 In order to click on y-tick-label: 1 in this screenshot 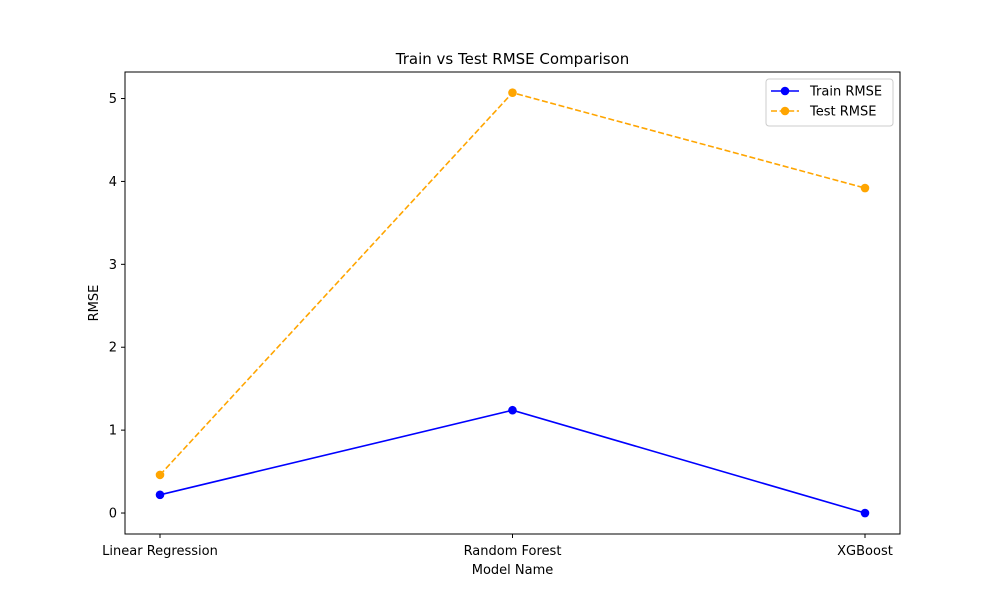, I will do `click(113, 431)`.